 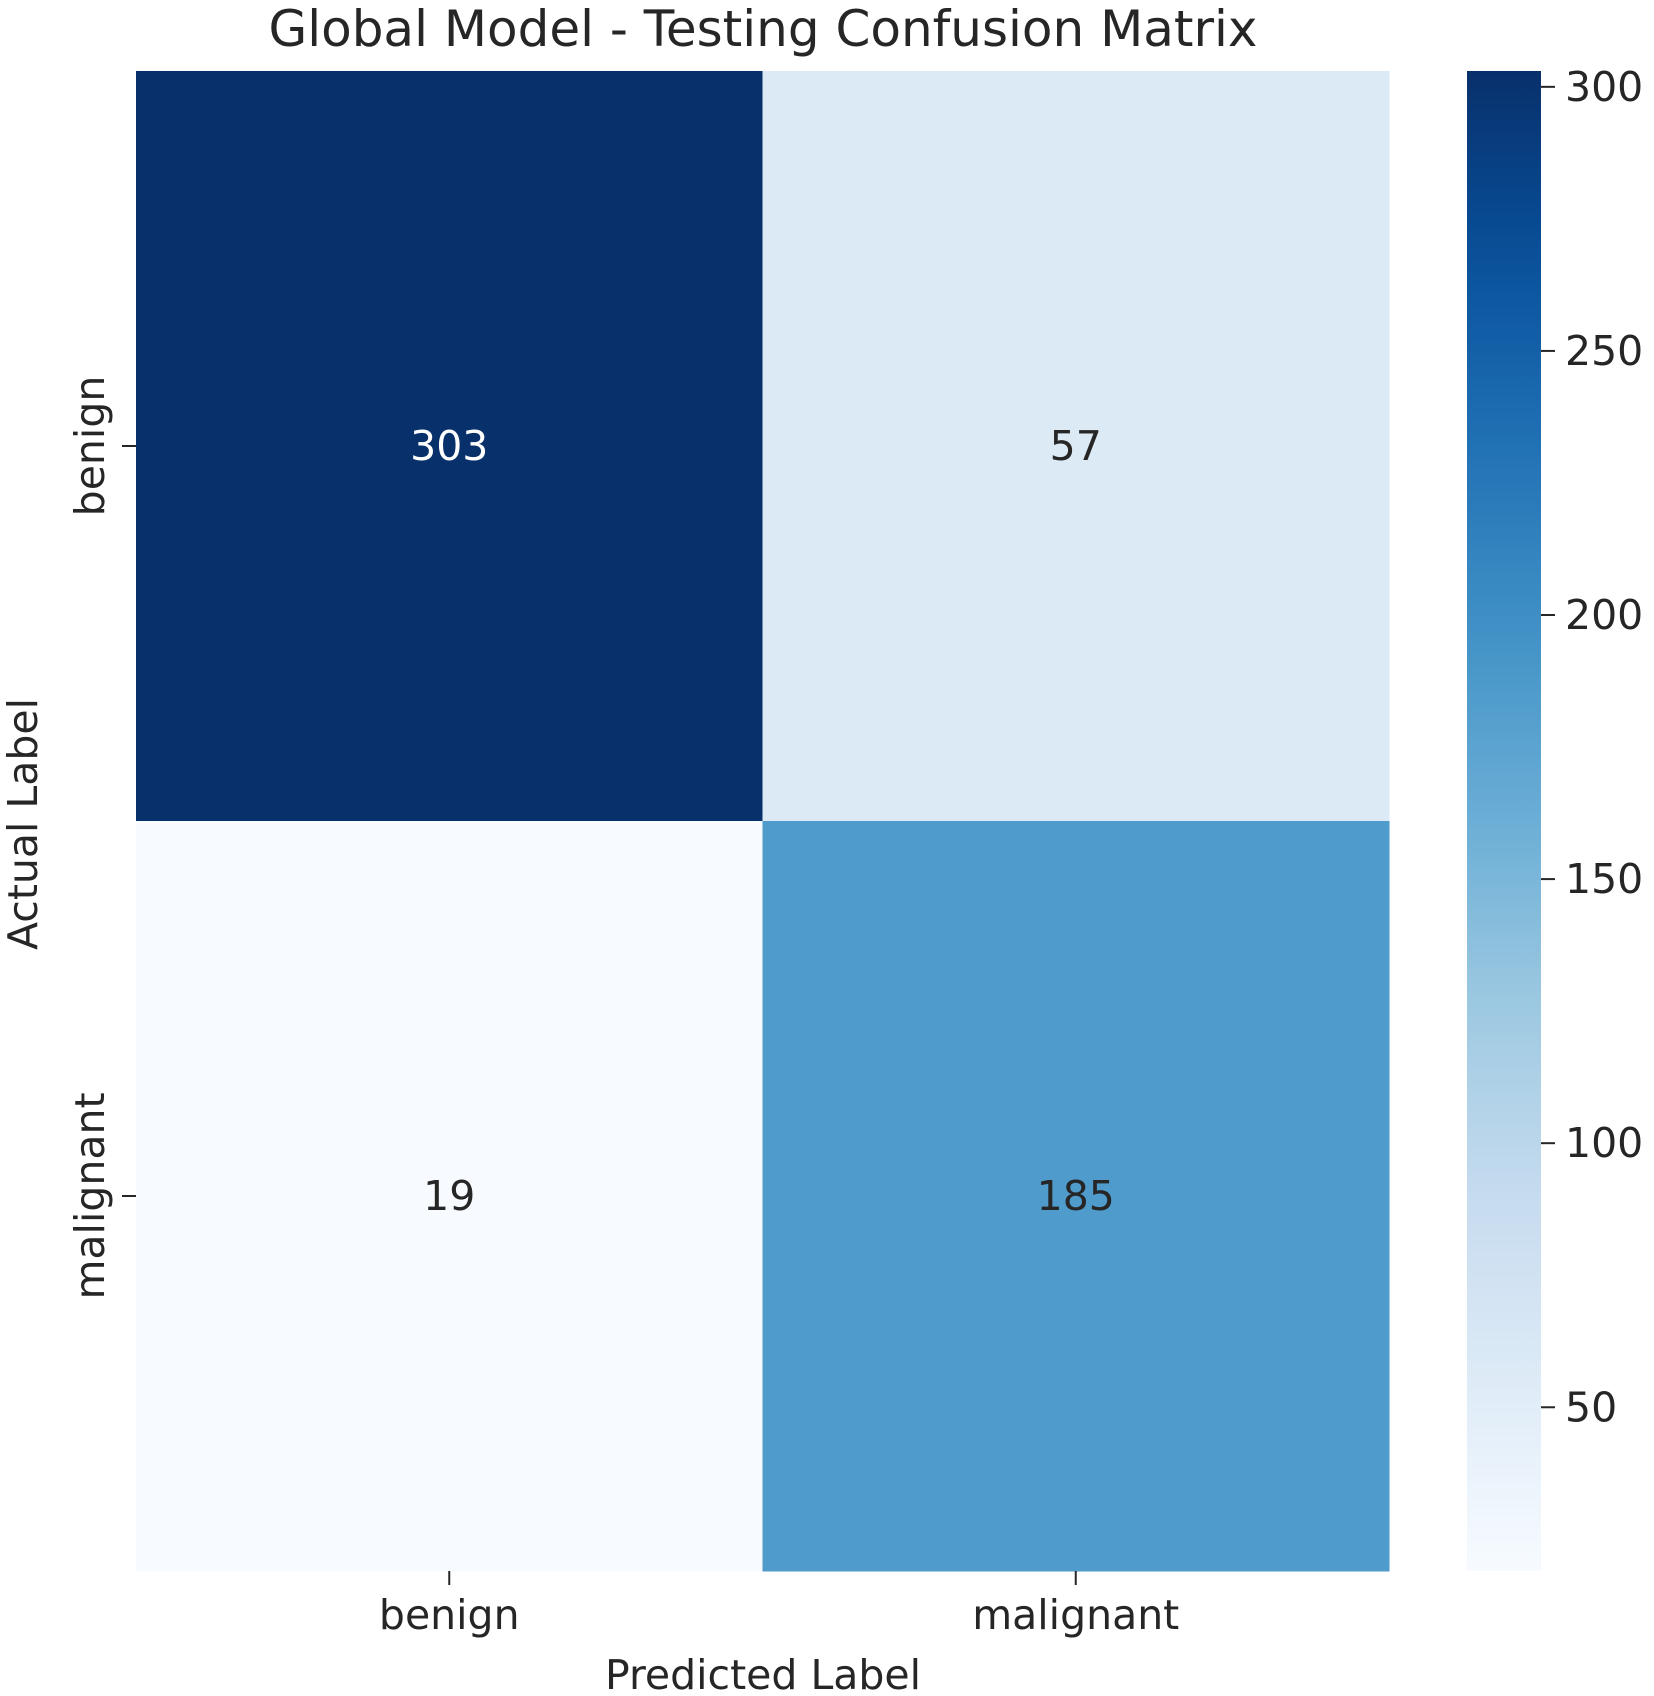 What do you see at coordinates (1604, 615) in the screenshot?
I see `colorbar-tick-label: 200` at bounding box center [1604, 615].